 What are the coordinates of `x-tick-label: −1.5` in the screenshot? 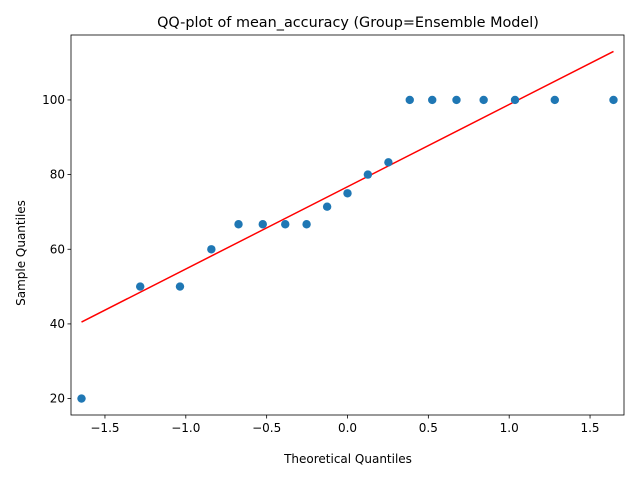 It's located at (104, 428).